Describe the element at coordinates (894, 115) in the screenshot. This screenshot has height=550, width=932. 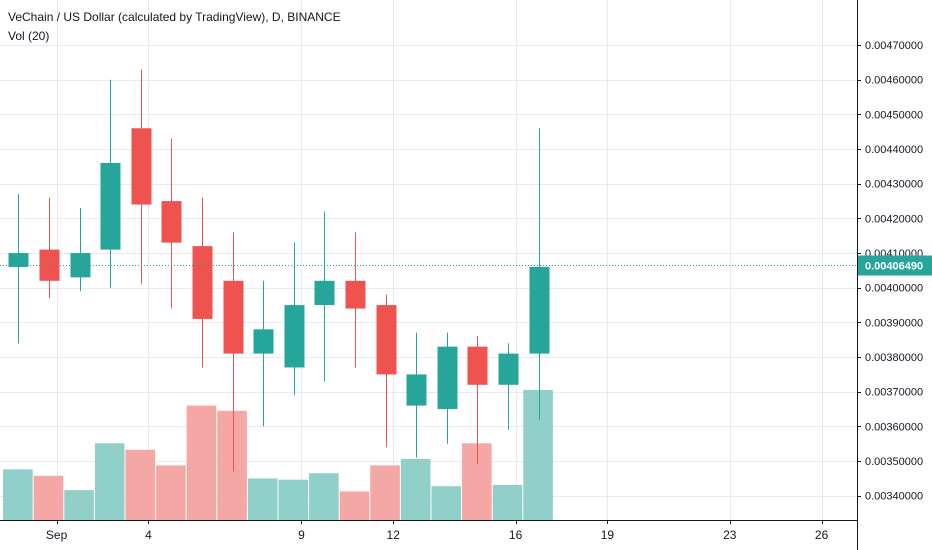
I see `y-tick-label: 0.00450000` at that location.